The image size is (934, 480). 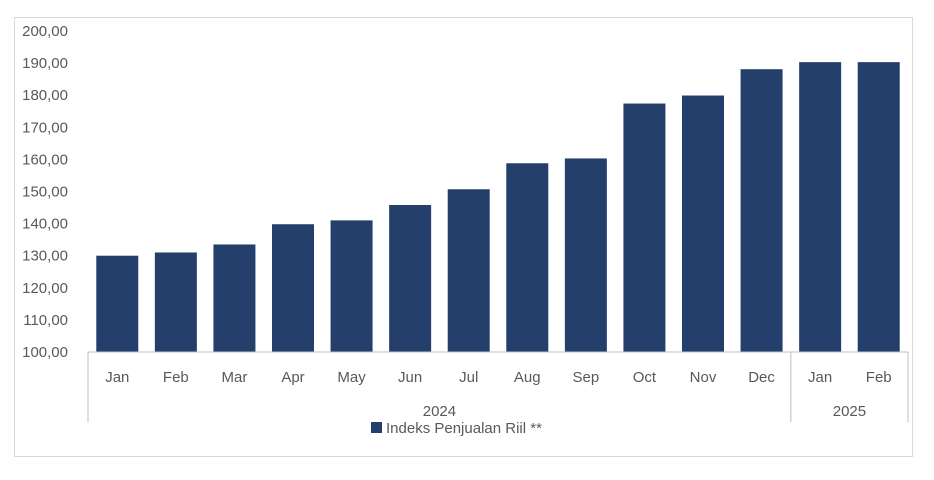 What do you see at coordinates (761, 377) in the screenshot?
I see `x-tick-label: Dec` at bounding box center [761, 377].